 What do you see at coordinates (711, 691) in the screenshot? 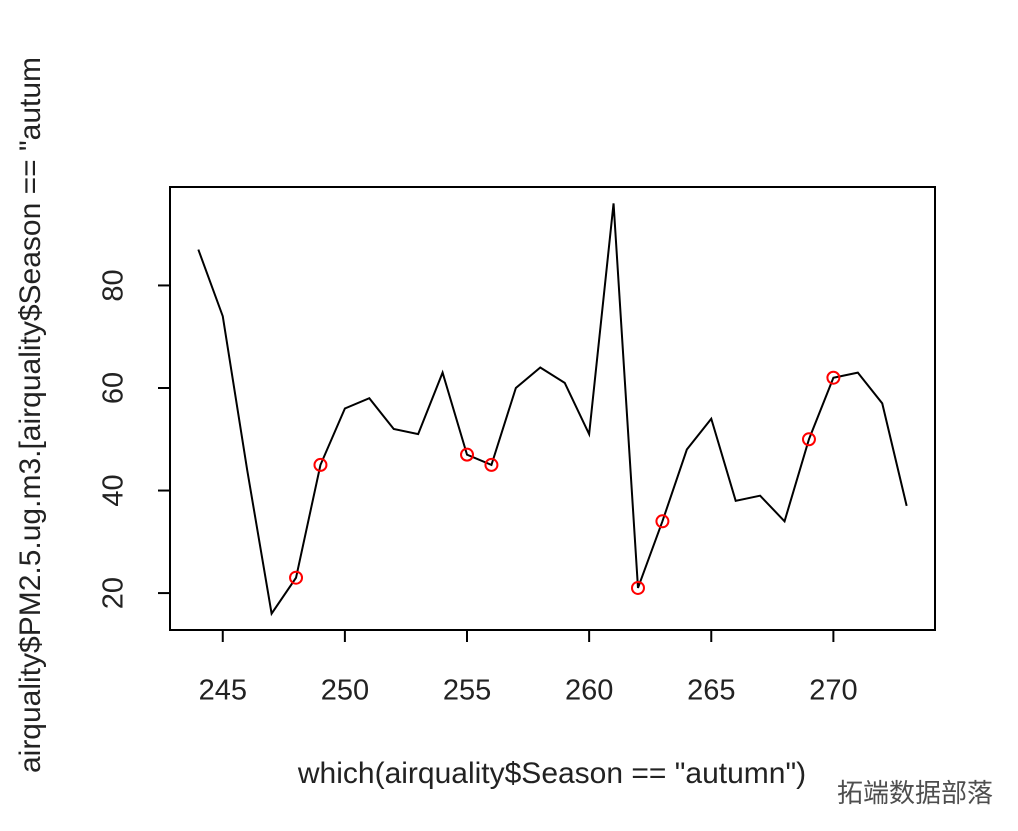
I see `x-tick-label: 265` at bounding box center [711, 691].